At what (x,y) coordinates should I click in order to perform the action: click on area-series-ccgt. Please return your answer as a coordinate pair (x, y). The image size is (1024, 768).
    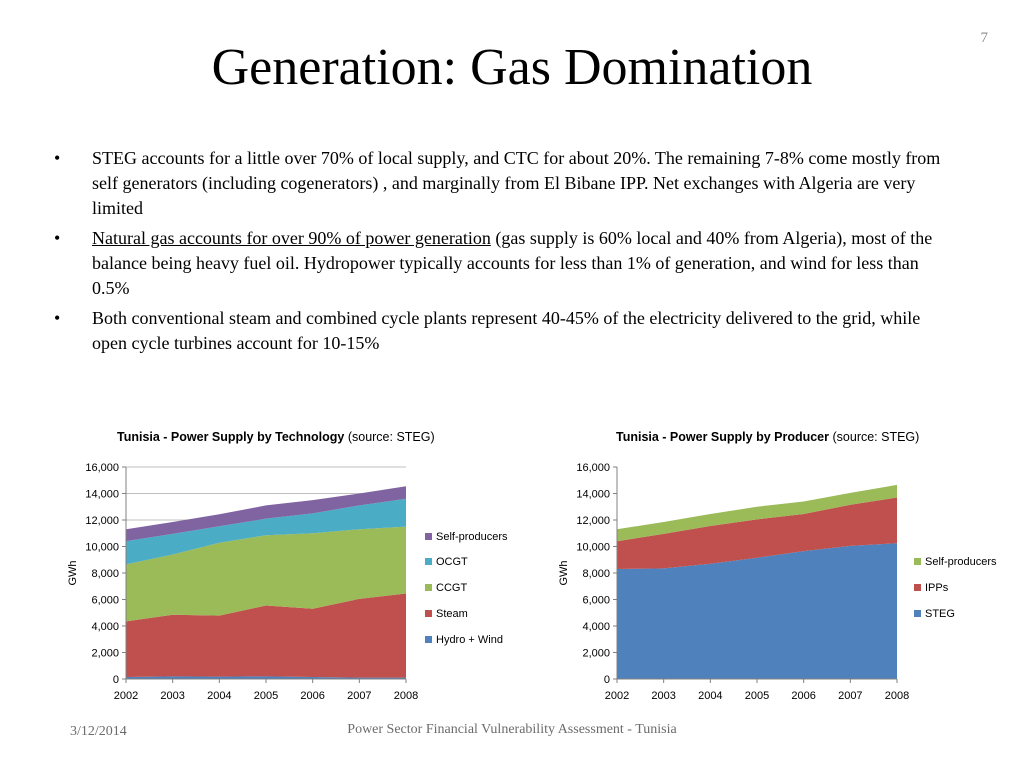
    Looking at the image, I should click on (266, 574).